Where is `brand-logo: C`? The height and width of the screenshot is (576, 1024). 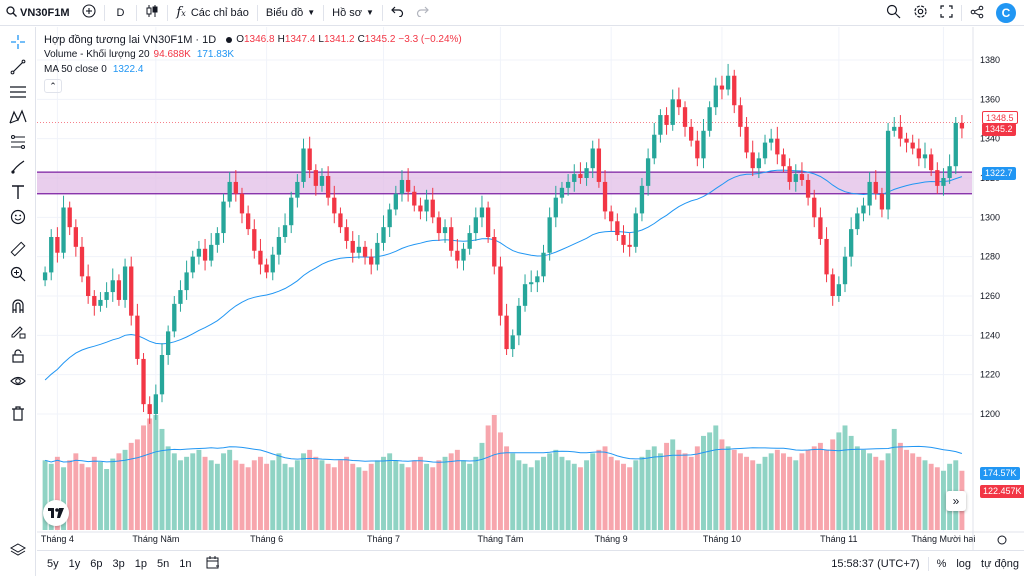 brand-logo: C is located at coordinates (1006, 13).